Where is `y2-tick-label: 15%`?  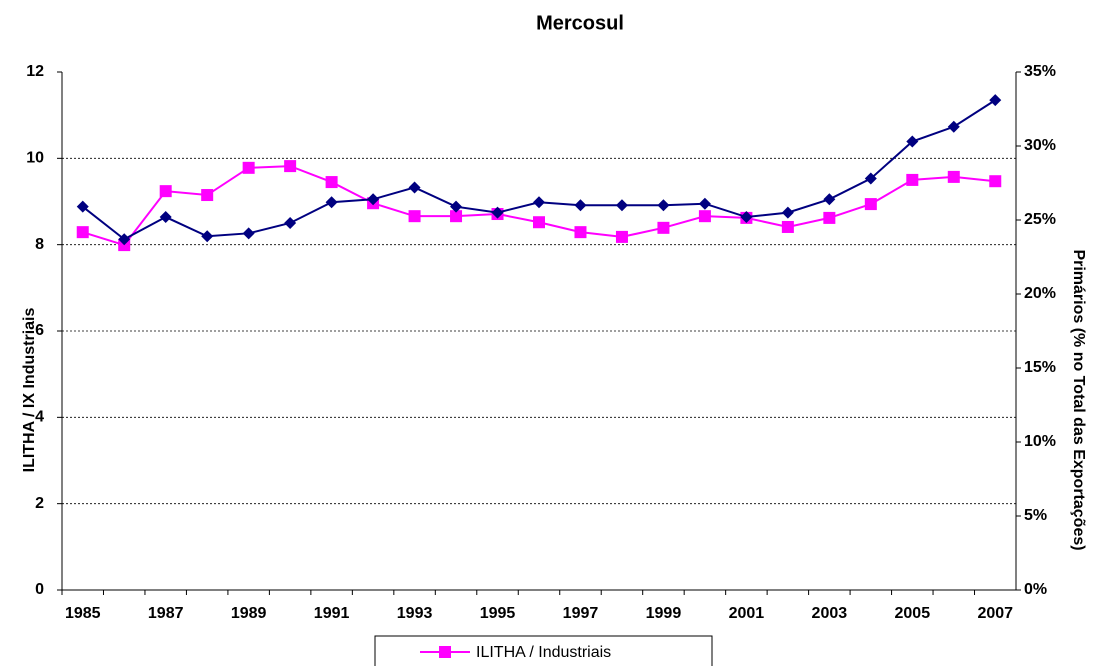 y2-tick-label: 15% is located at coordinates (1040, 367).